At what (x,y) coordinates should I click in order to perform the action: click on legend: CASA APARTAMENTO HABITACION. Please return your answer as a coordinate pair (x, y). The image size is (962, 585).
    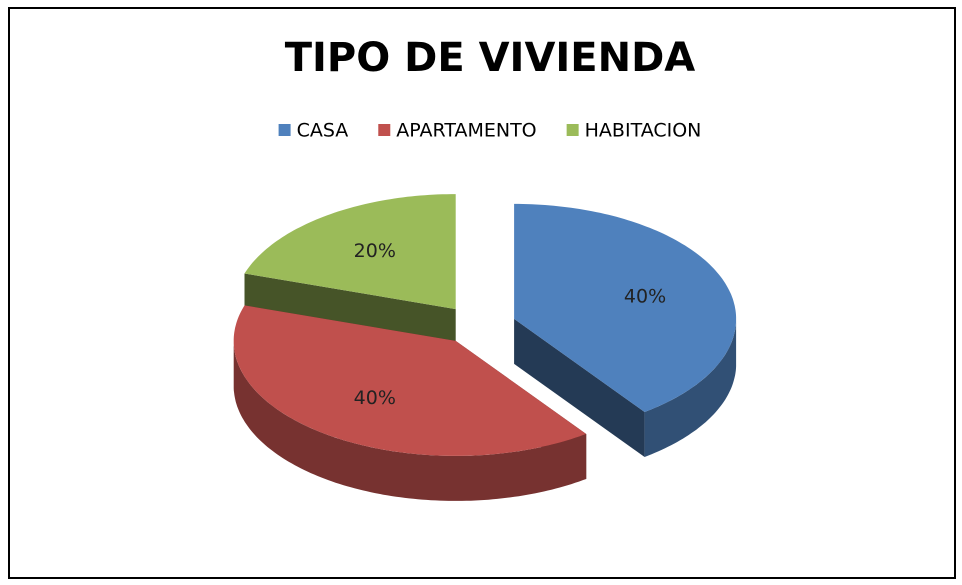
    Looking at the image, I should click on (490, 131).